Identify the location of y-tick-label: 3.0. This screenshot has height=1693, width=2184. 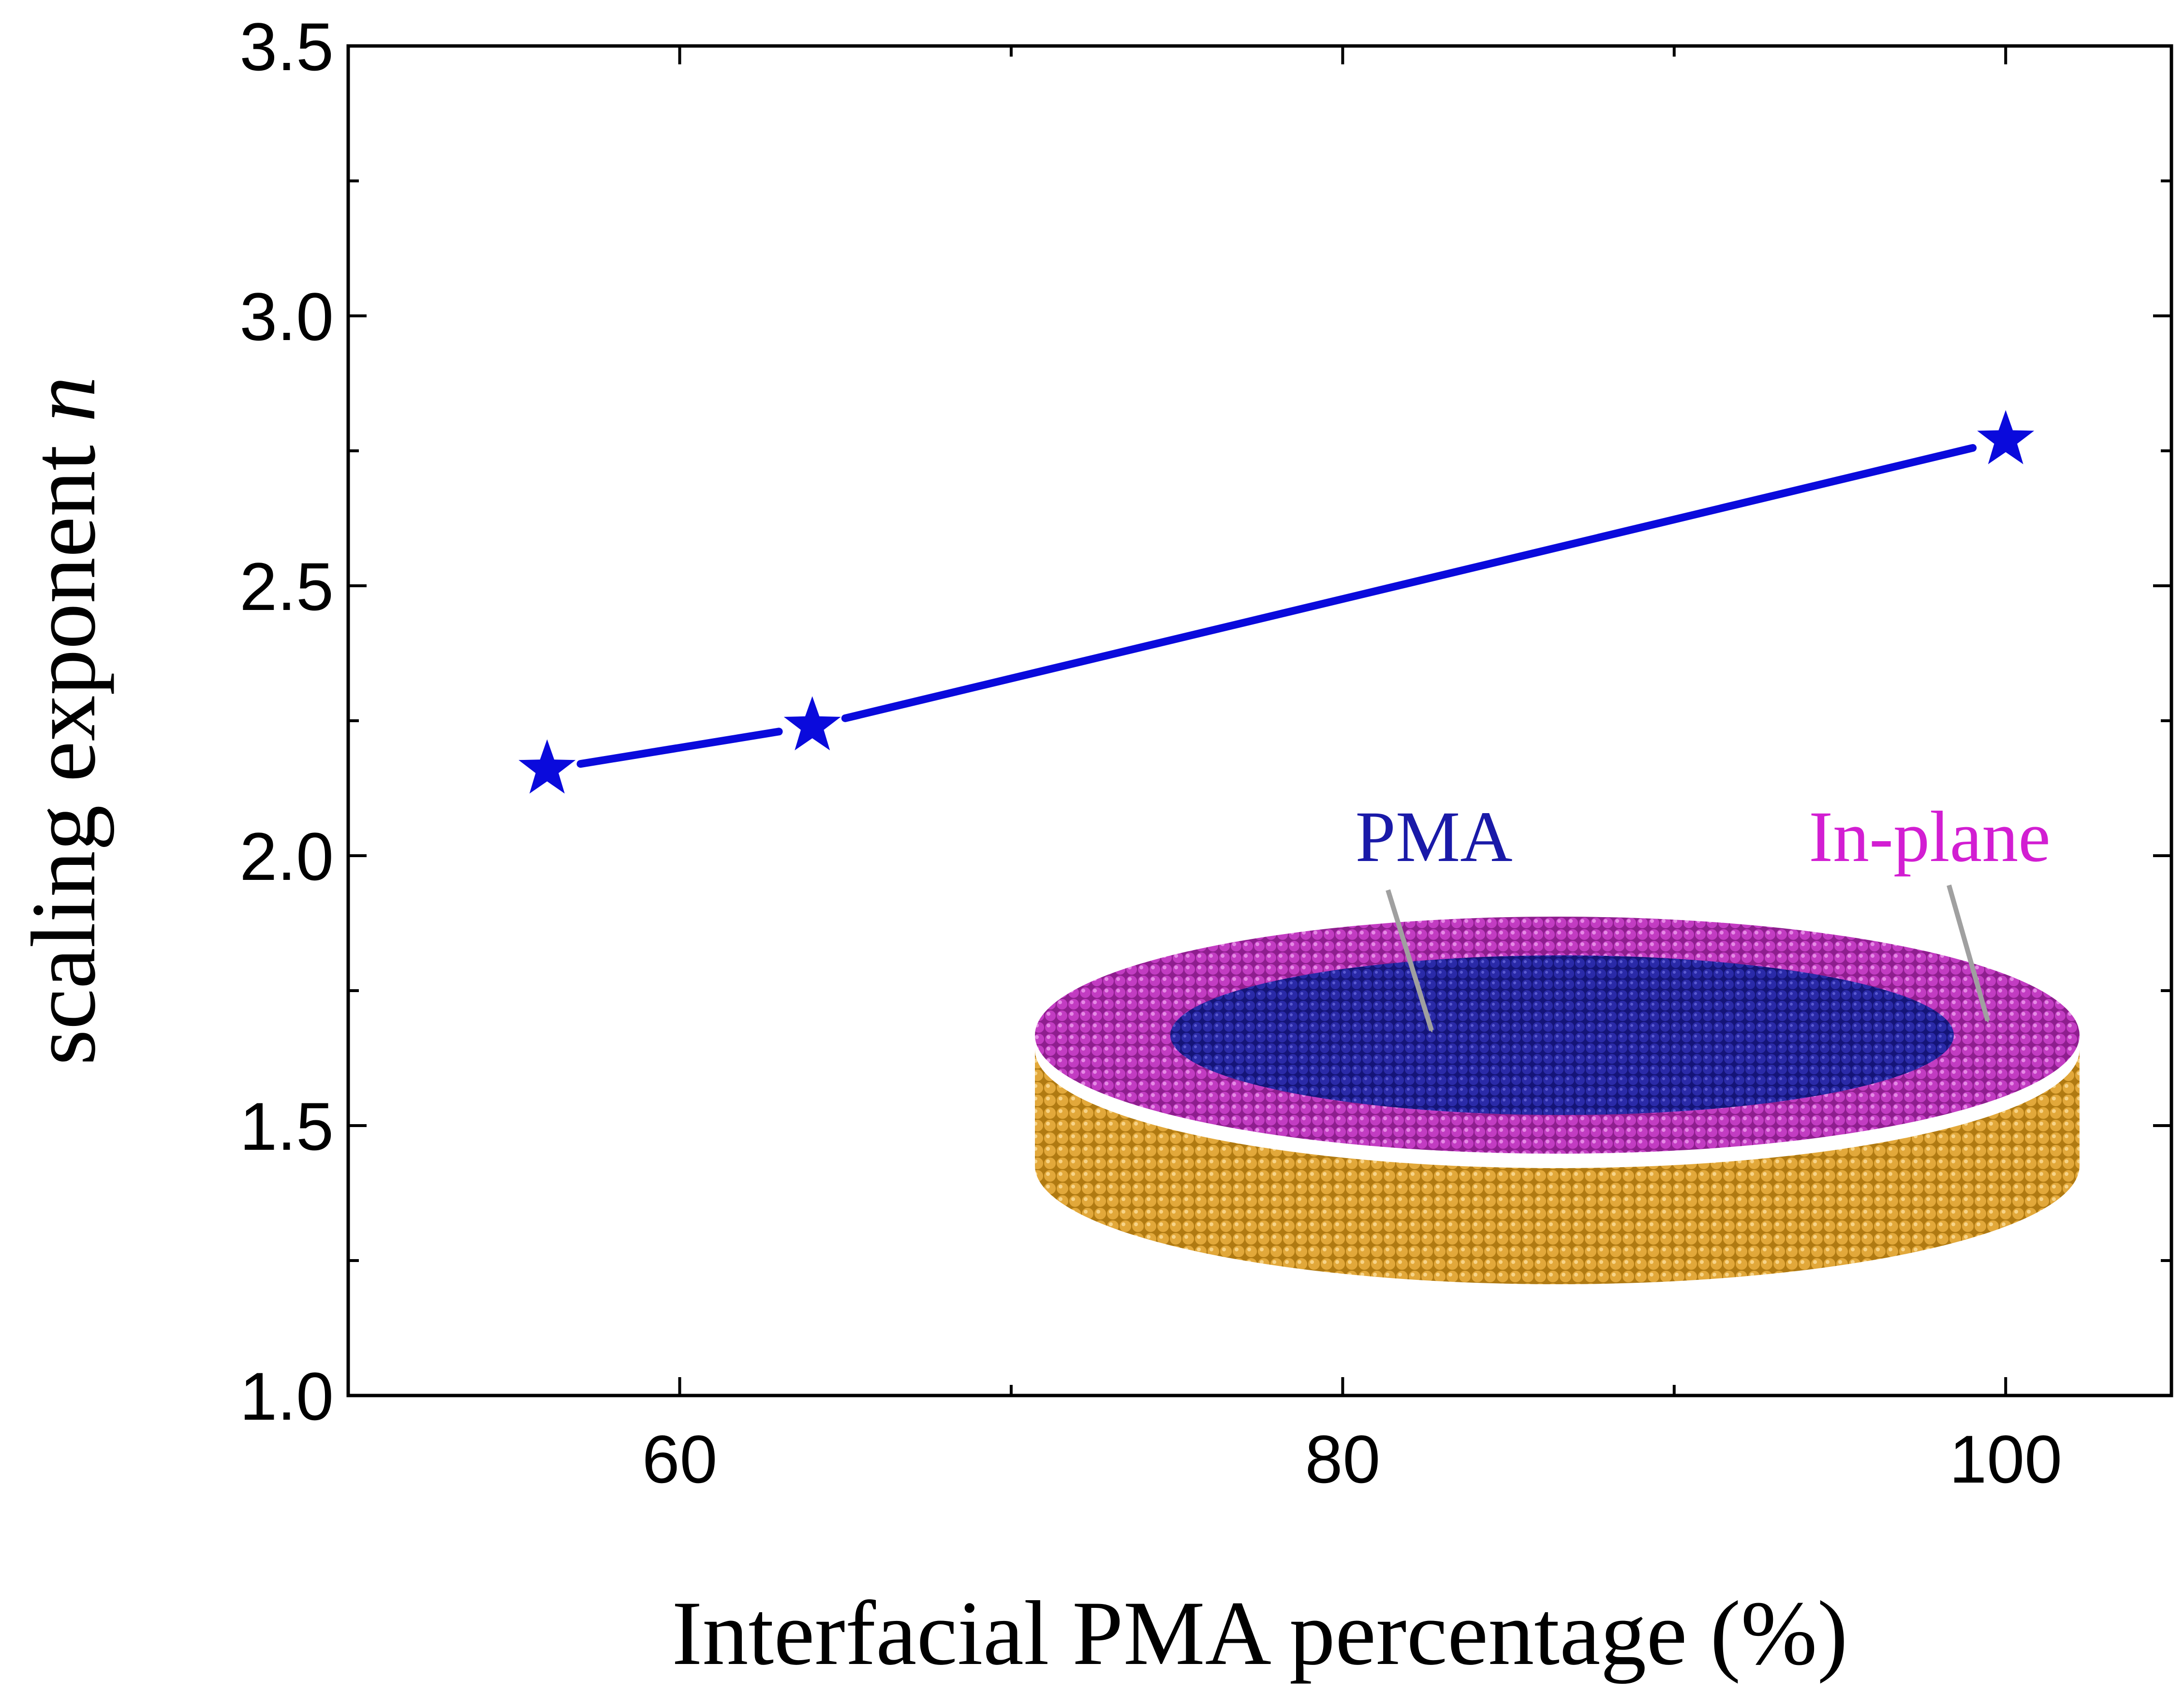
(287, 317).